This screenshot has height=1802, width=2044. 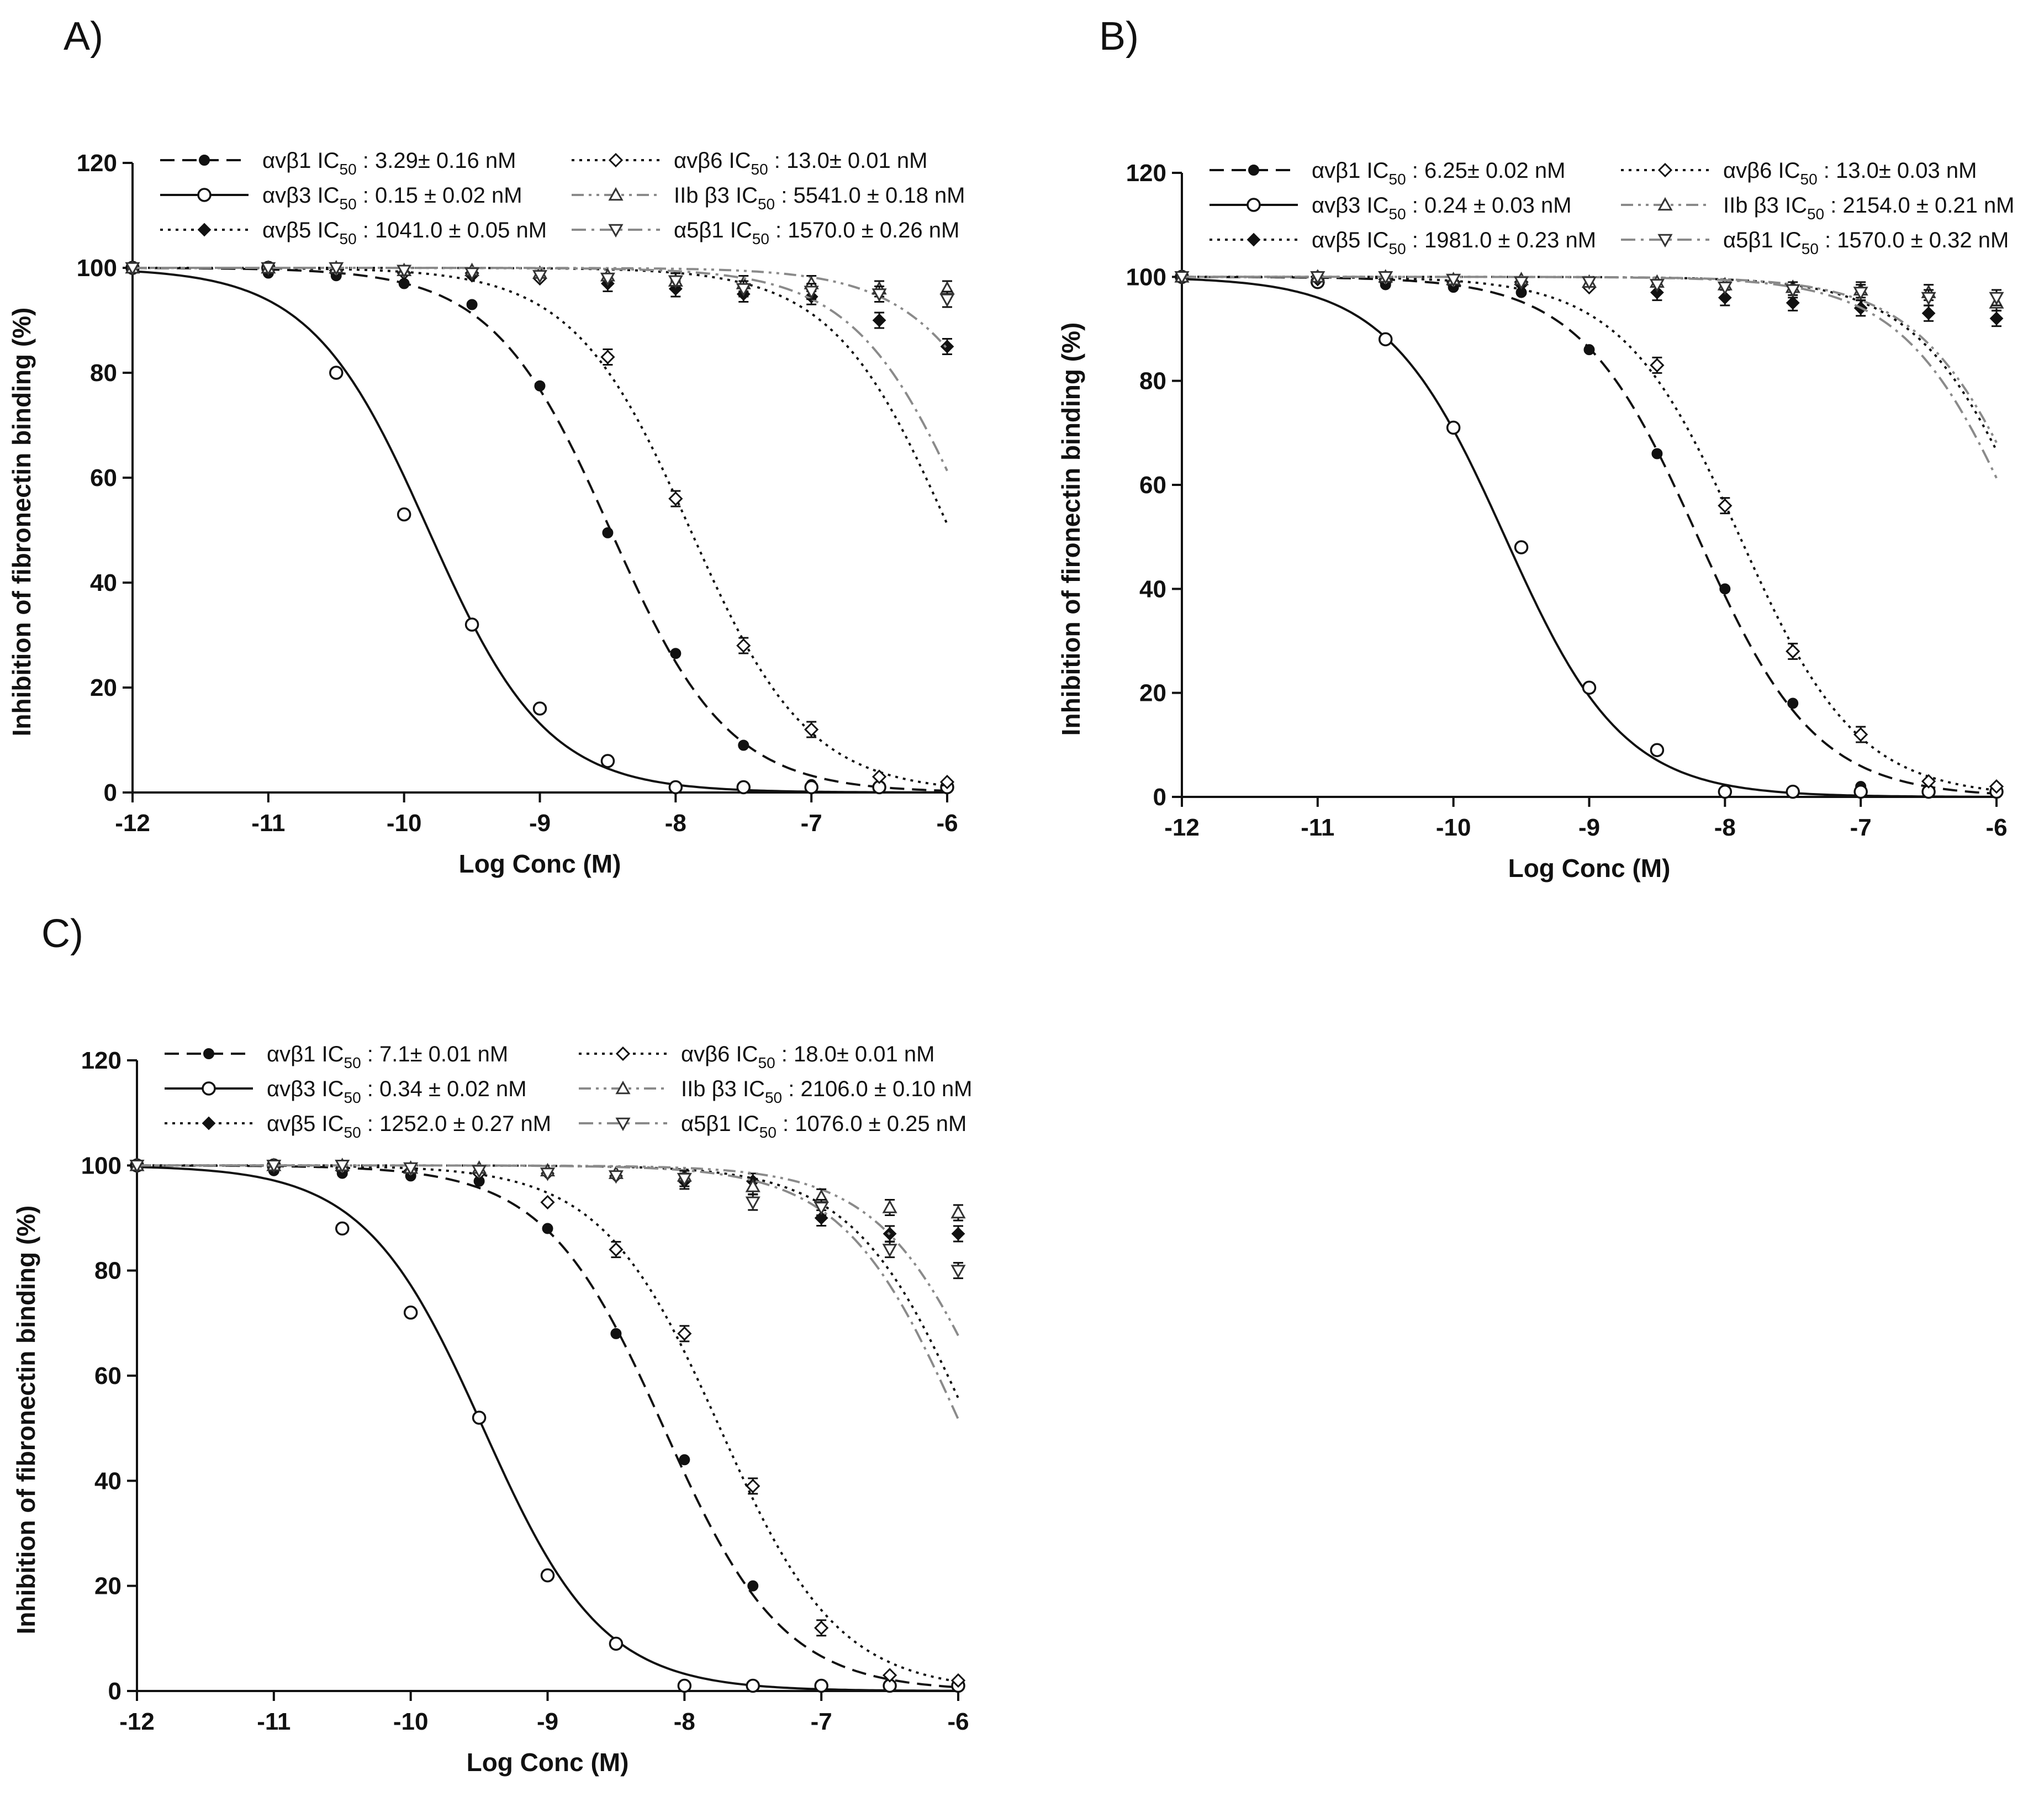 What do you see at coordinates (1438, 173) in the screenshot?
I see `legend-label: αvβ1 IC50 : 6.25± 0.02 nM` at bounding box center [1438, 173].